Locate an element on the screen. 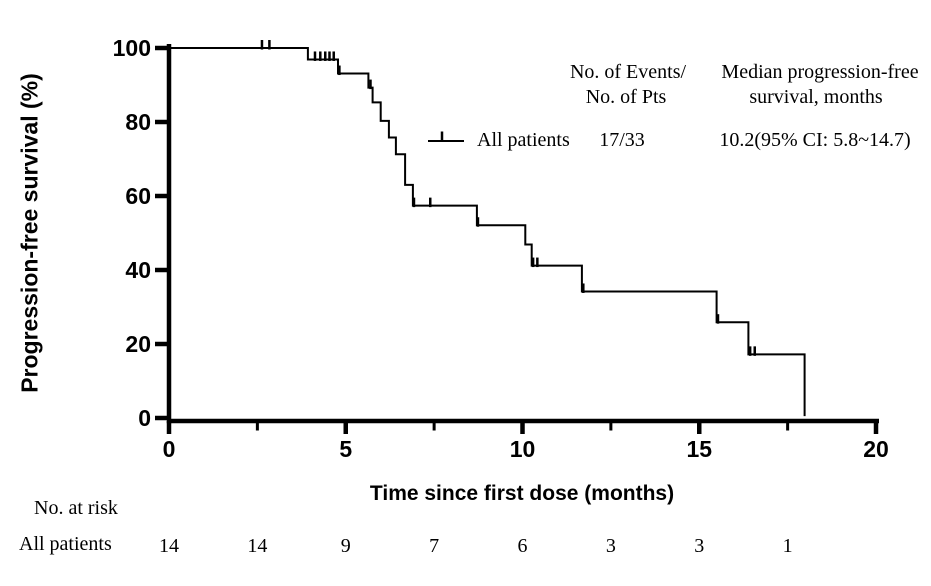 This screenshot has height=586, width=931. y-tick-label-60: 60 is located at coordinates (138, 196).